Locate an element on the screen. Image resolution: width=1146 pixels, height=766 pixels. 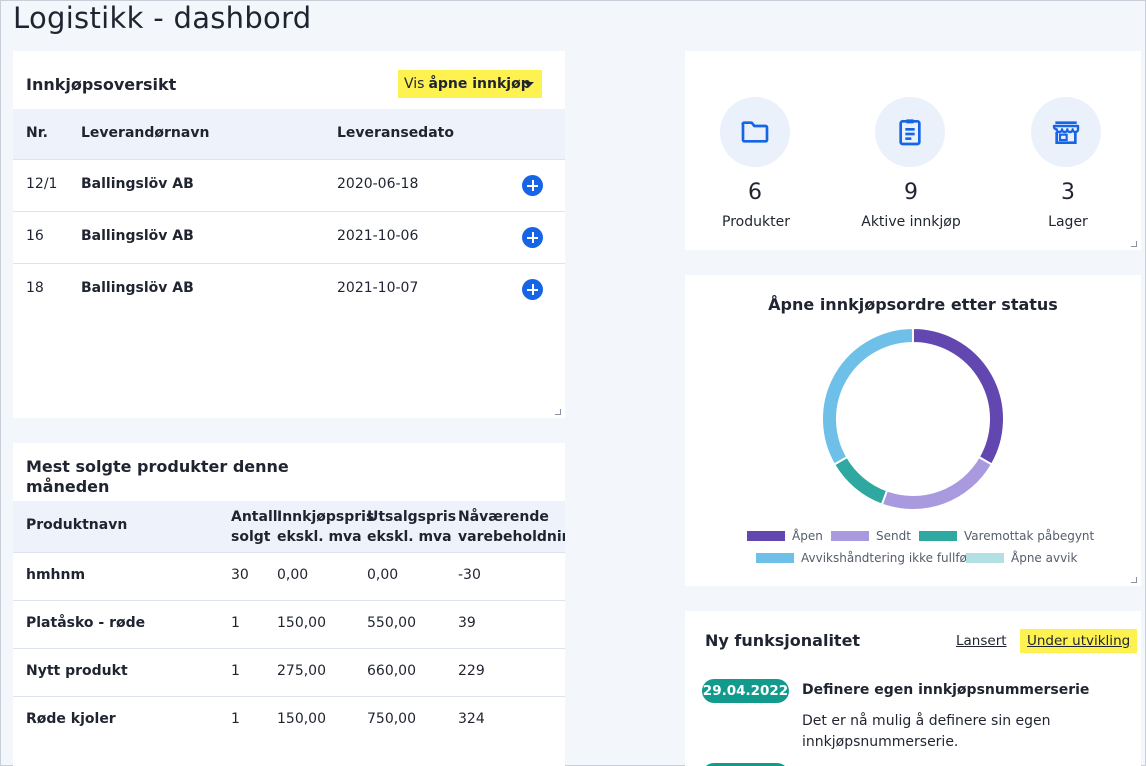
stat-warehouses-label: Lager is located at coordinates (1068, 222).